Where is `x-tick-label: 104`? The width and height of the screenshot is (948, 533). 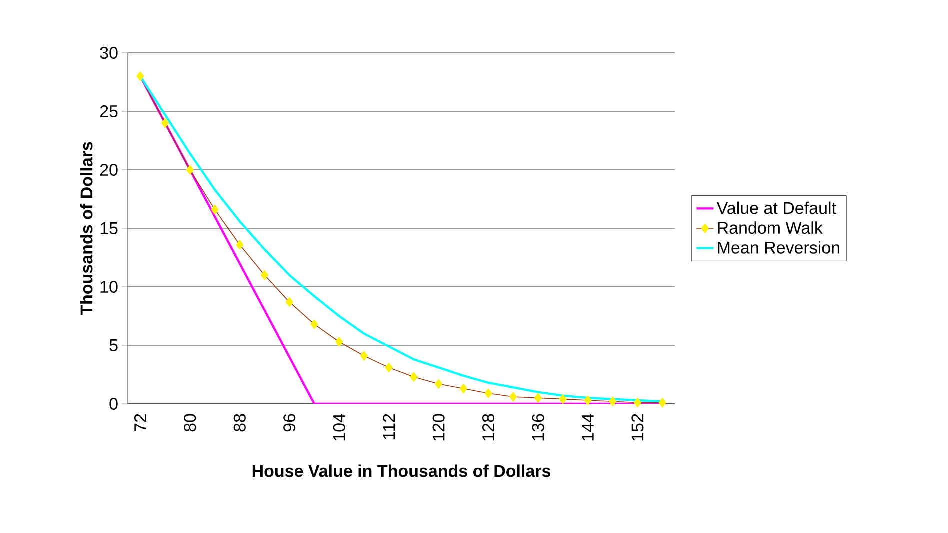
x-tick-label: 104 is located at coordinates (339, 427).